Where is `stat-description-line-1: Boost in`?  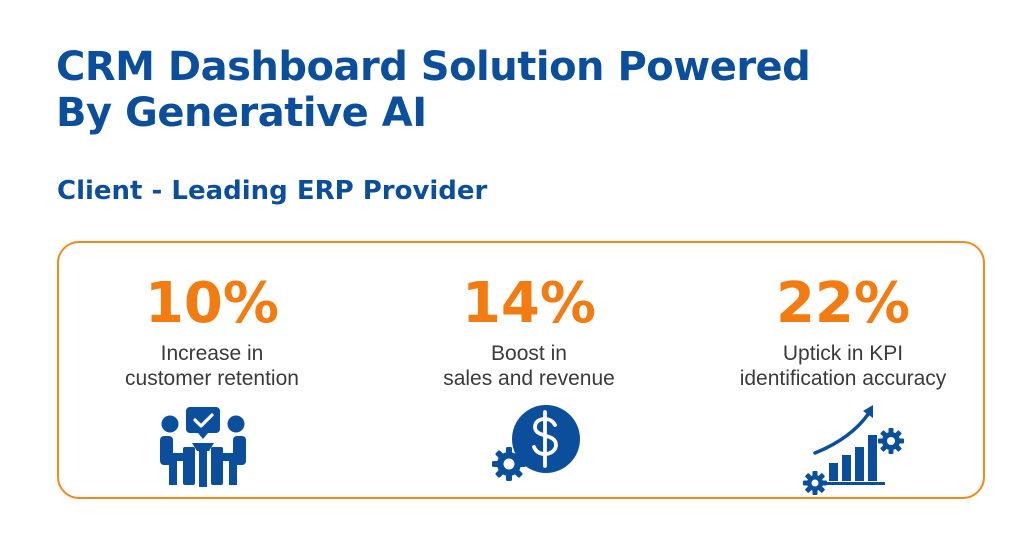 stat-description-line-1: Boost in is located at coordinates (529, 353).